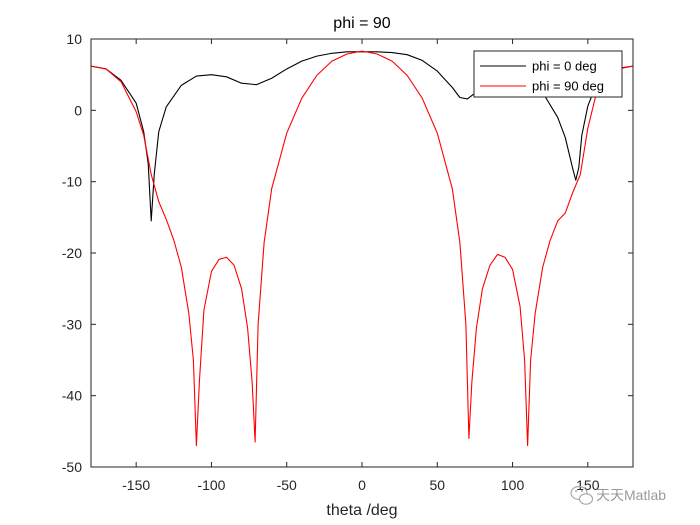 The image size is (700, 525). I want to click on watermark: 天天Matlab, so click(618, 495).